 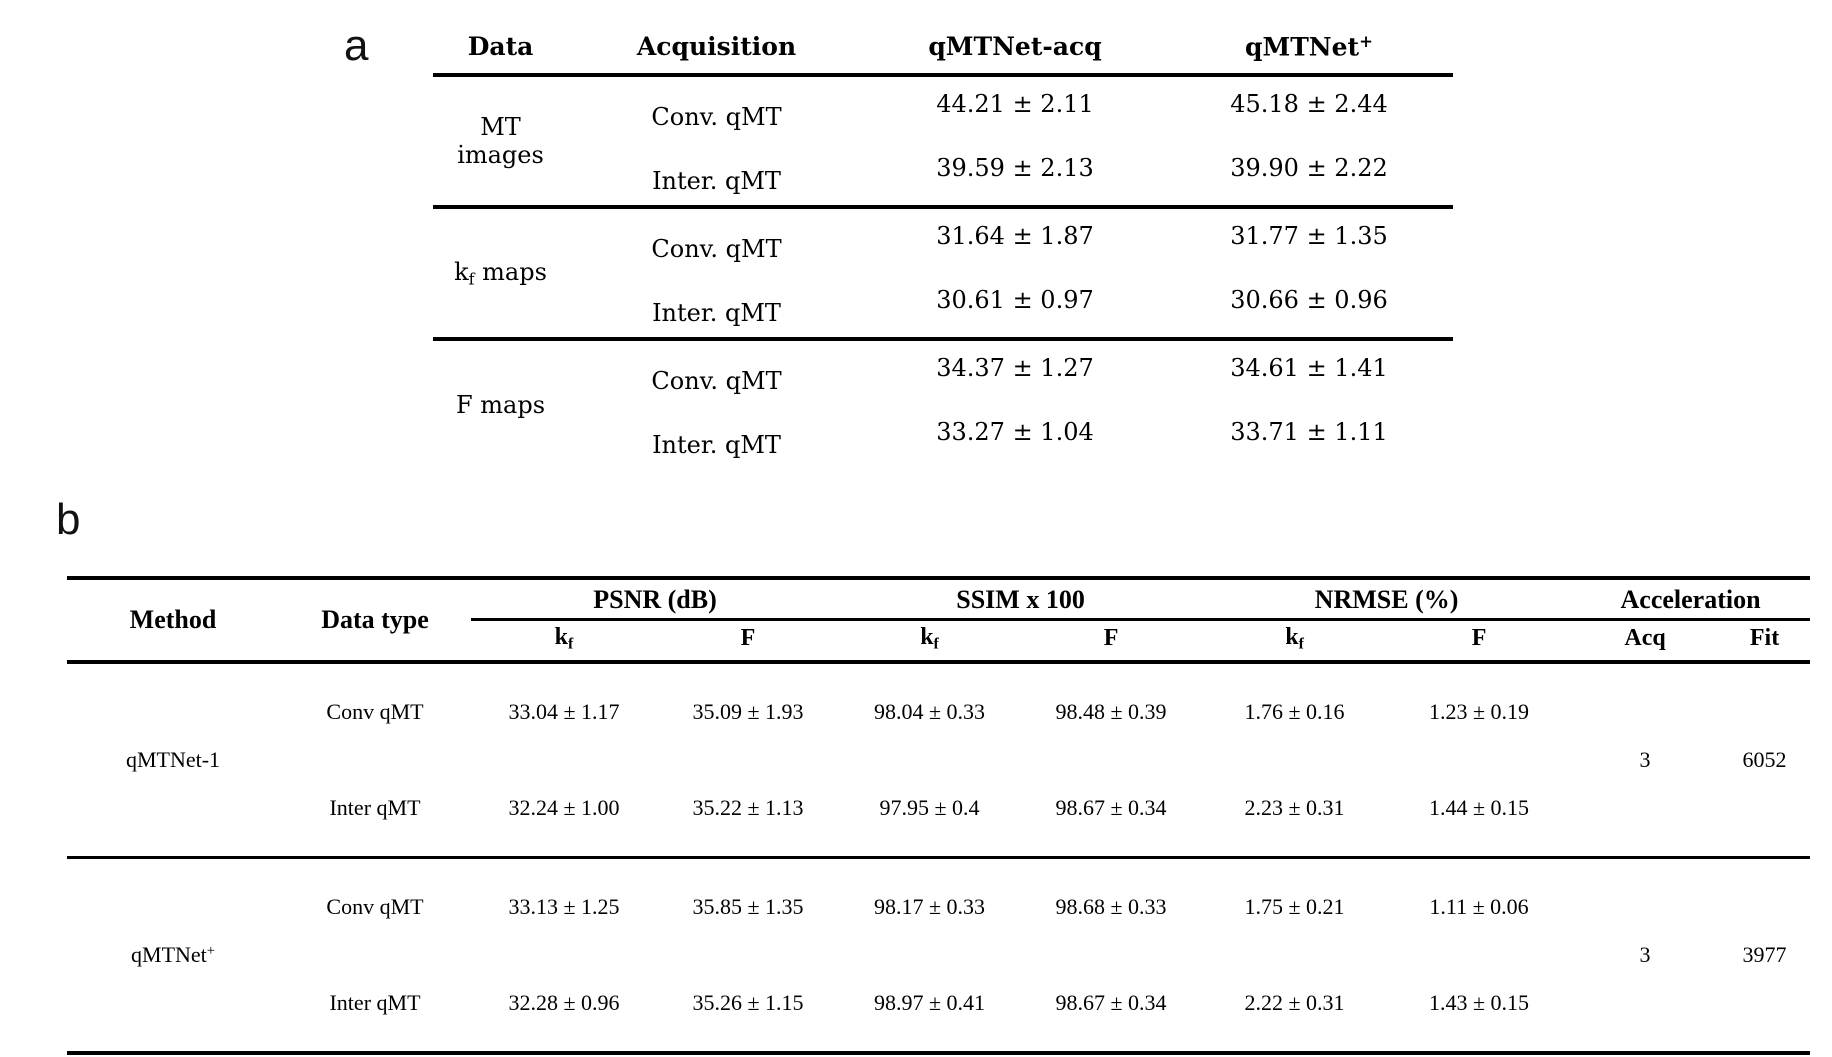 I want to click on value-cell: 98.68 ± 0.33, so click(x=1111, y=907).